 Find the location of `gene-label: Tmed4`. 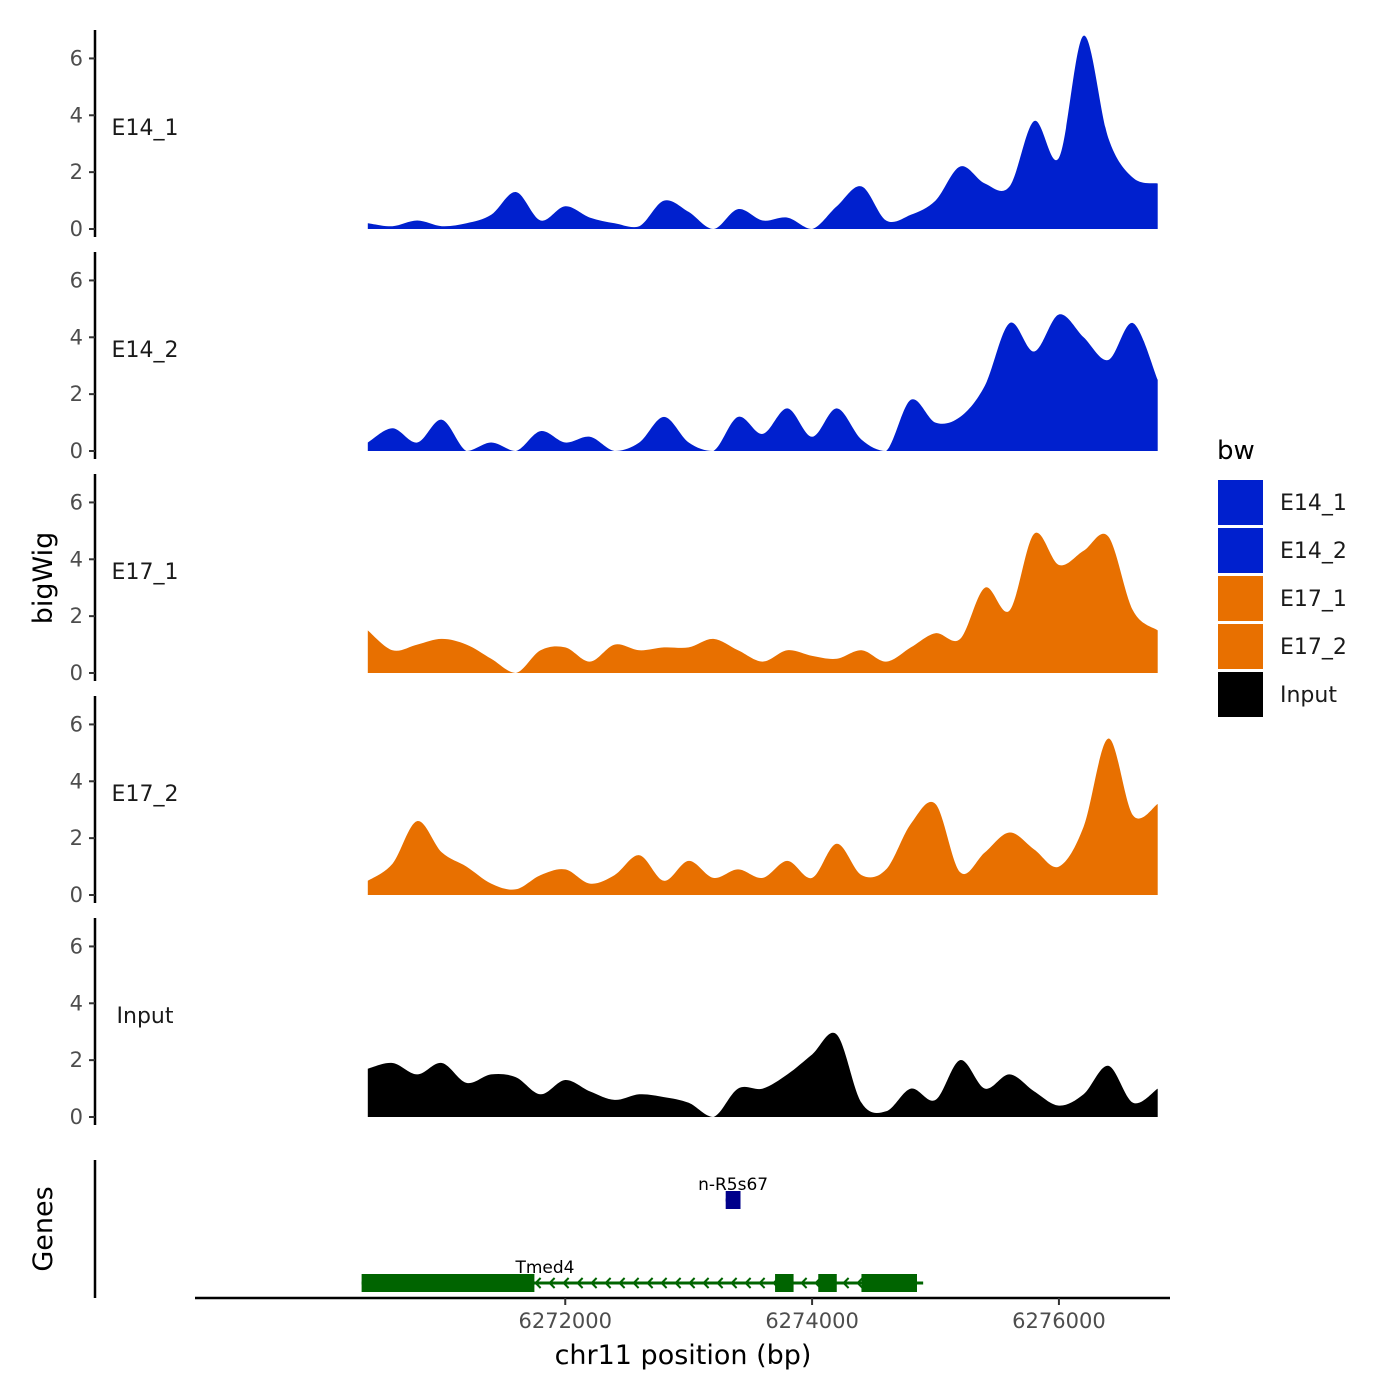

gene-label: Tmed4 is located at coordinates (544, 1268).